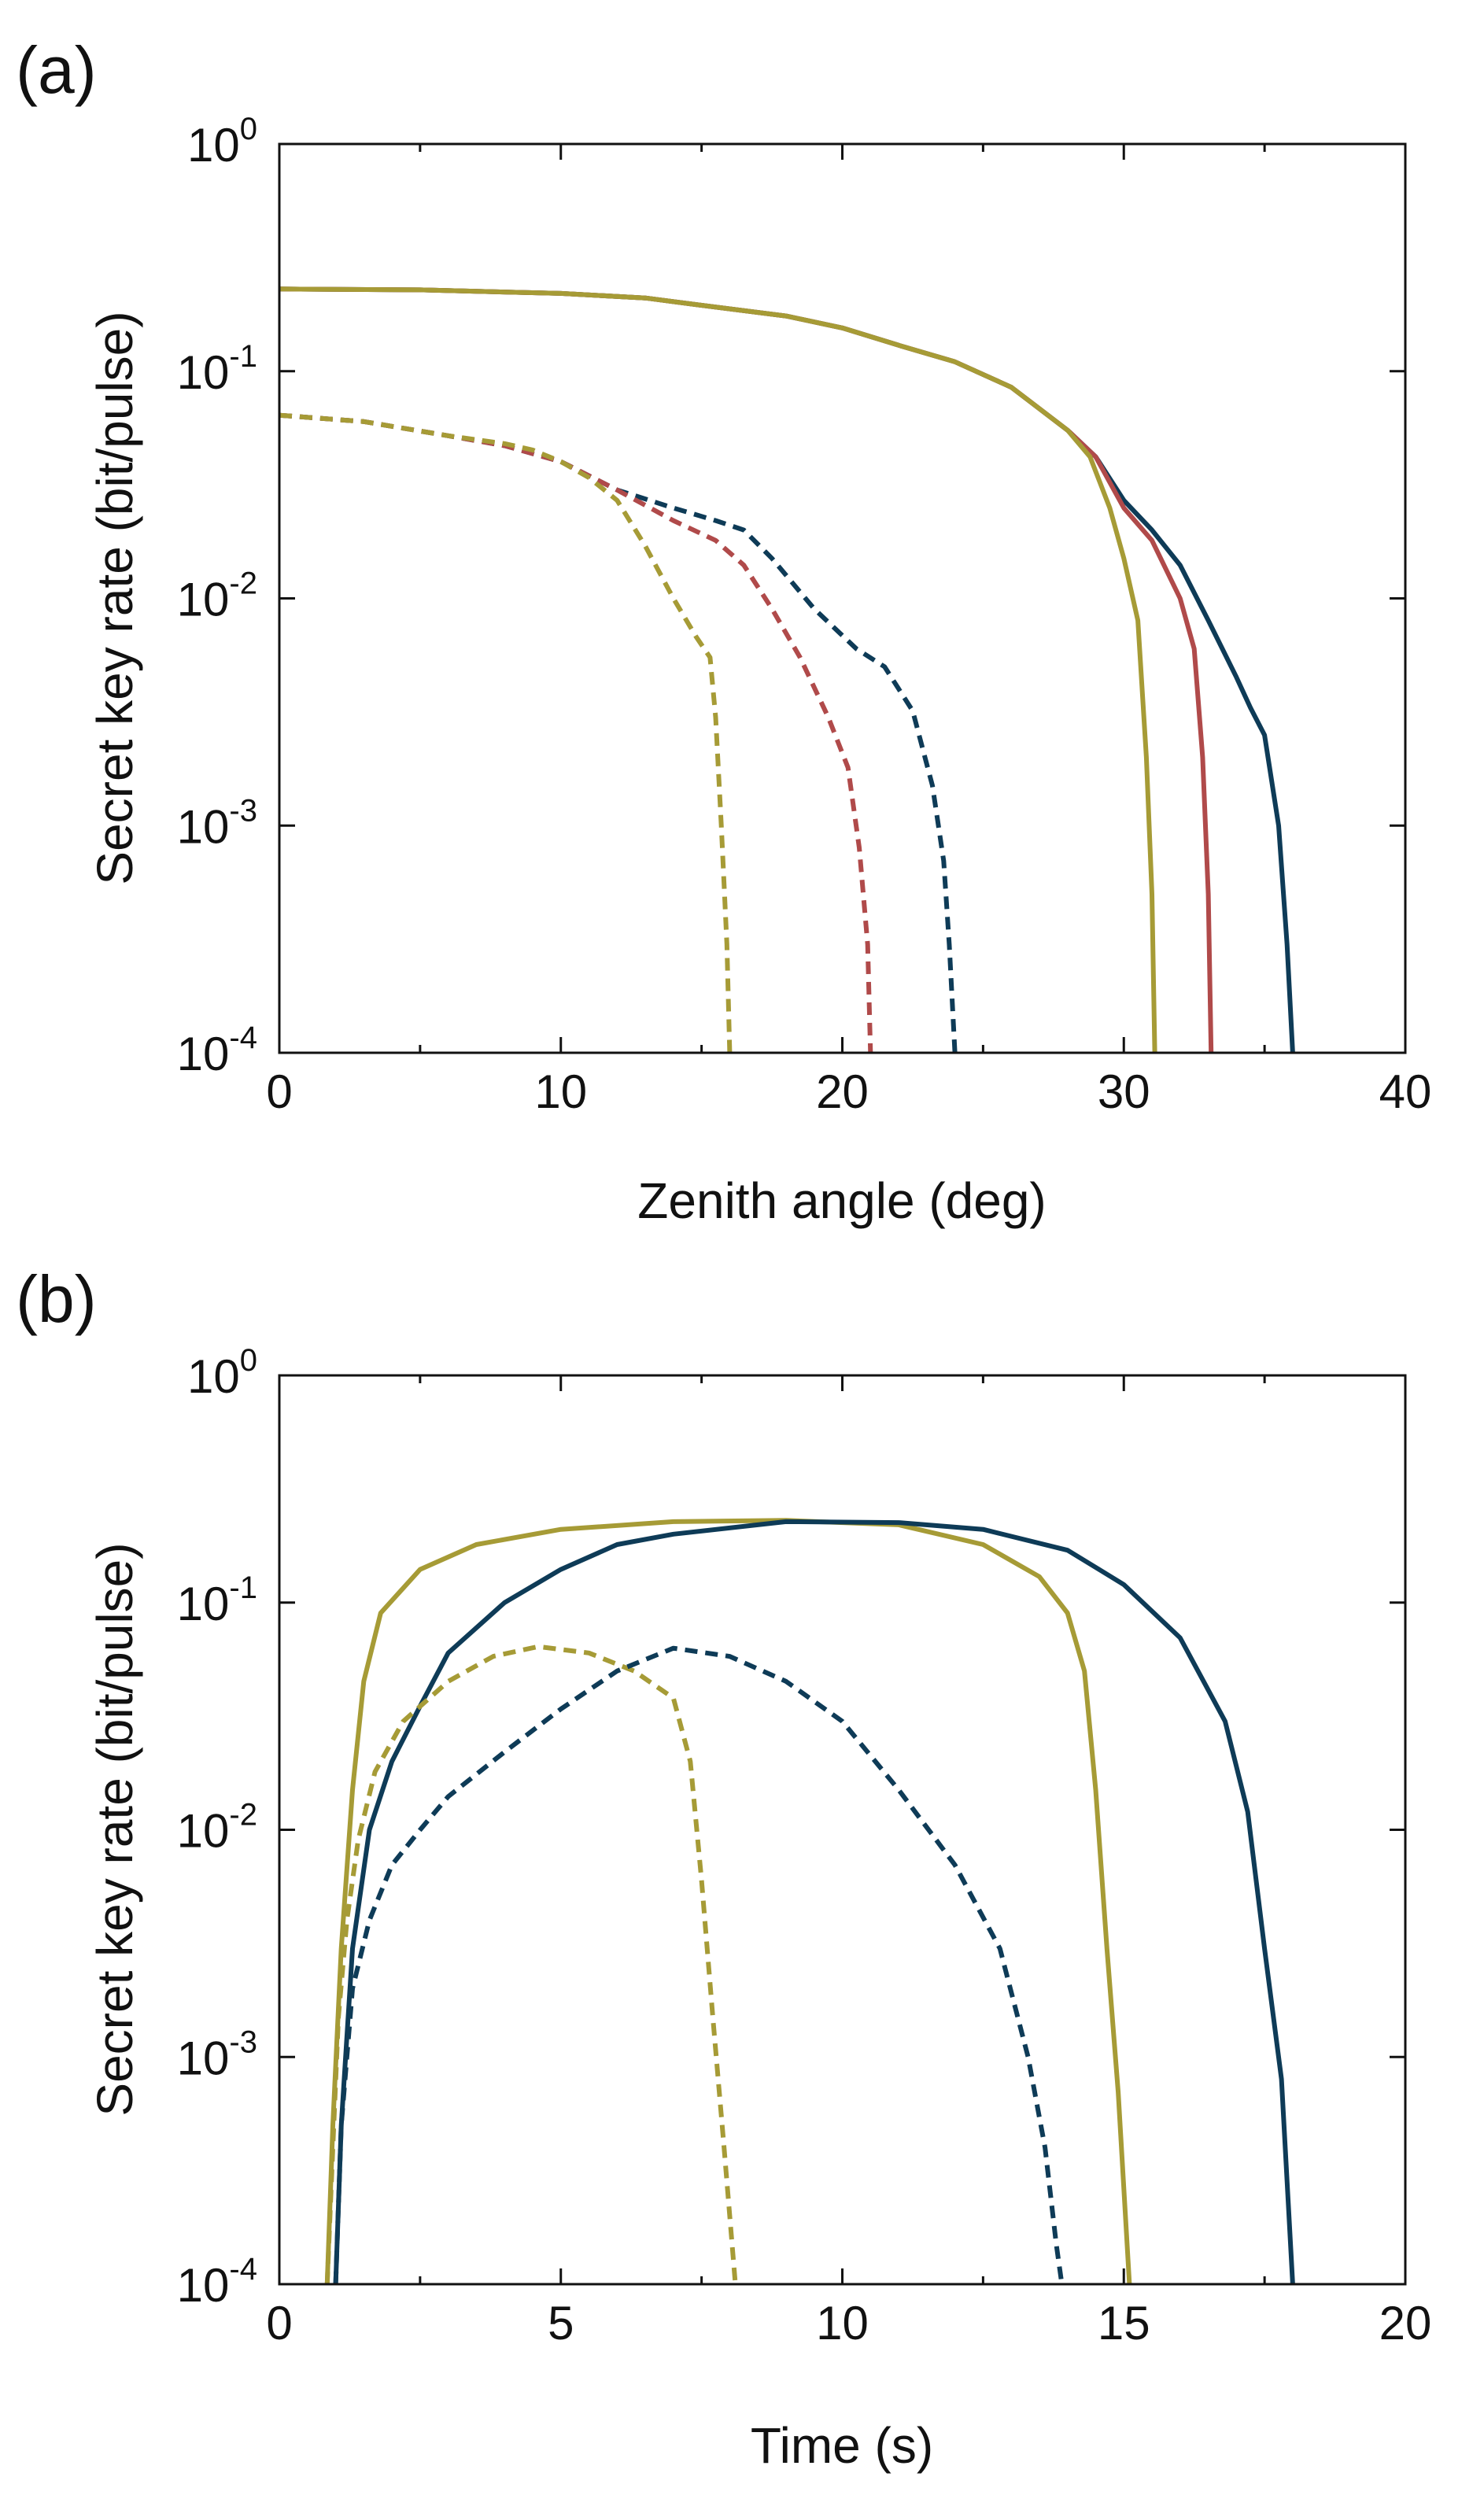 The image size is (1484, 2510). I want to click on panel-b-x-tick-label: 0, so click(279, 2323).